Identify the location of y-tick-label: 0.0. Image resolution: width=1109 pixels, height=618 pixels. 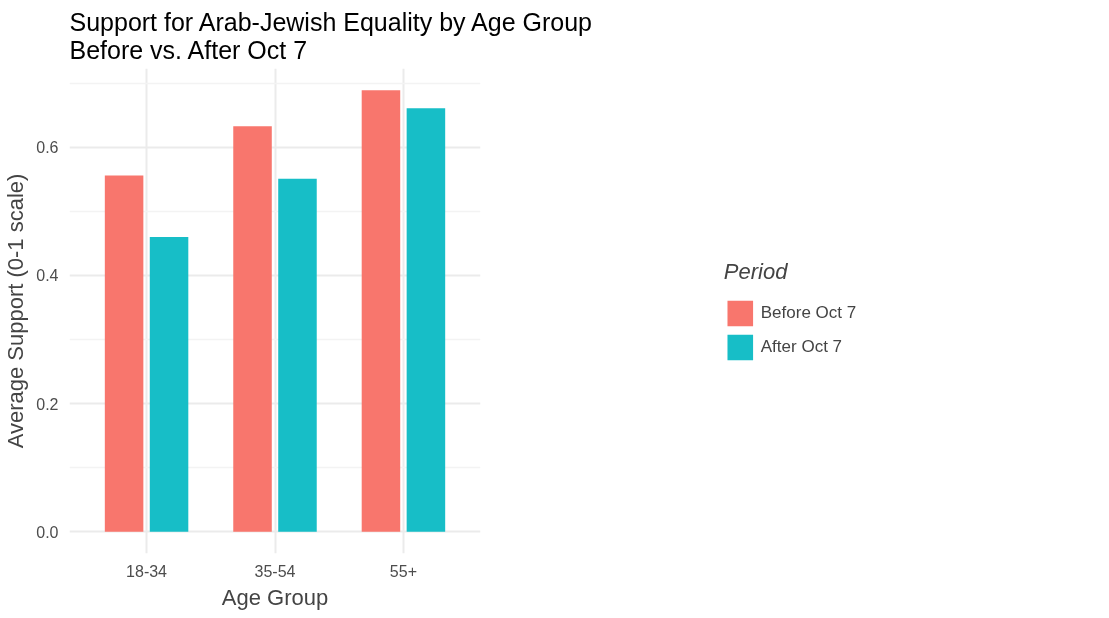
(47, 532).